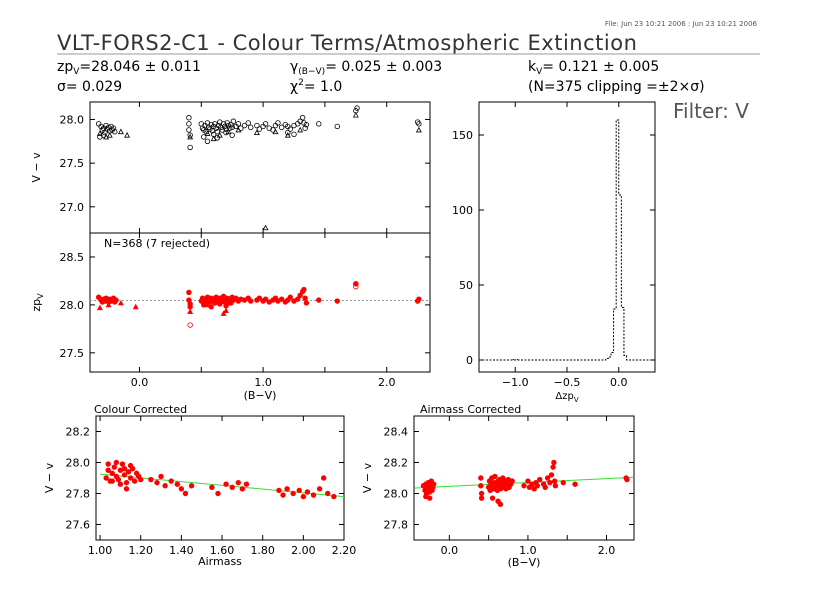  I want to click on colour-ytick-label: 27.8, so click(396, 525).